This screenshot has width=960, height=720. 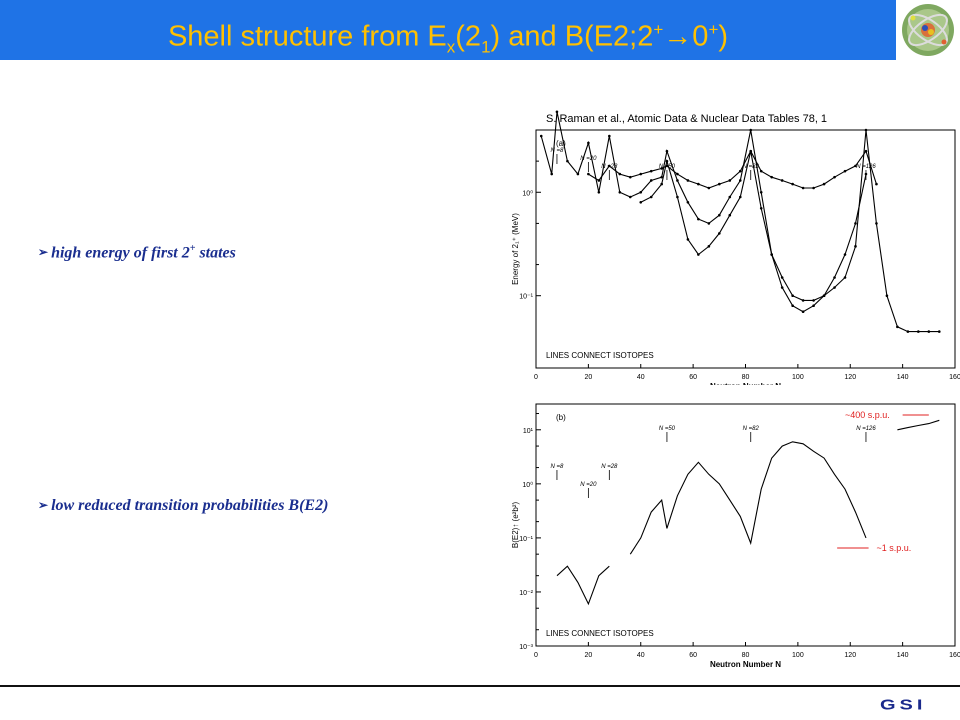 What do you see at coordinates (536, 377) in the screenshot?
I see `x-tick-label: 0` at bounding box center [536, 377].